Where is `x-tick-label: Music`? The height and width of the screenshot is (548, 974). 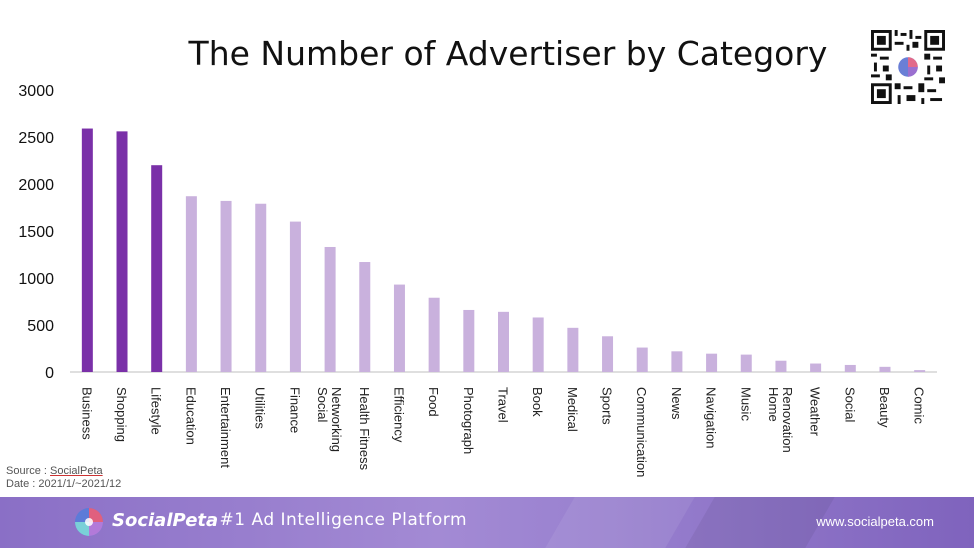 x-tick-label: Music is located at coordinates (745, 404).